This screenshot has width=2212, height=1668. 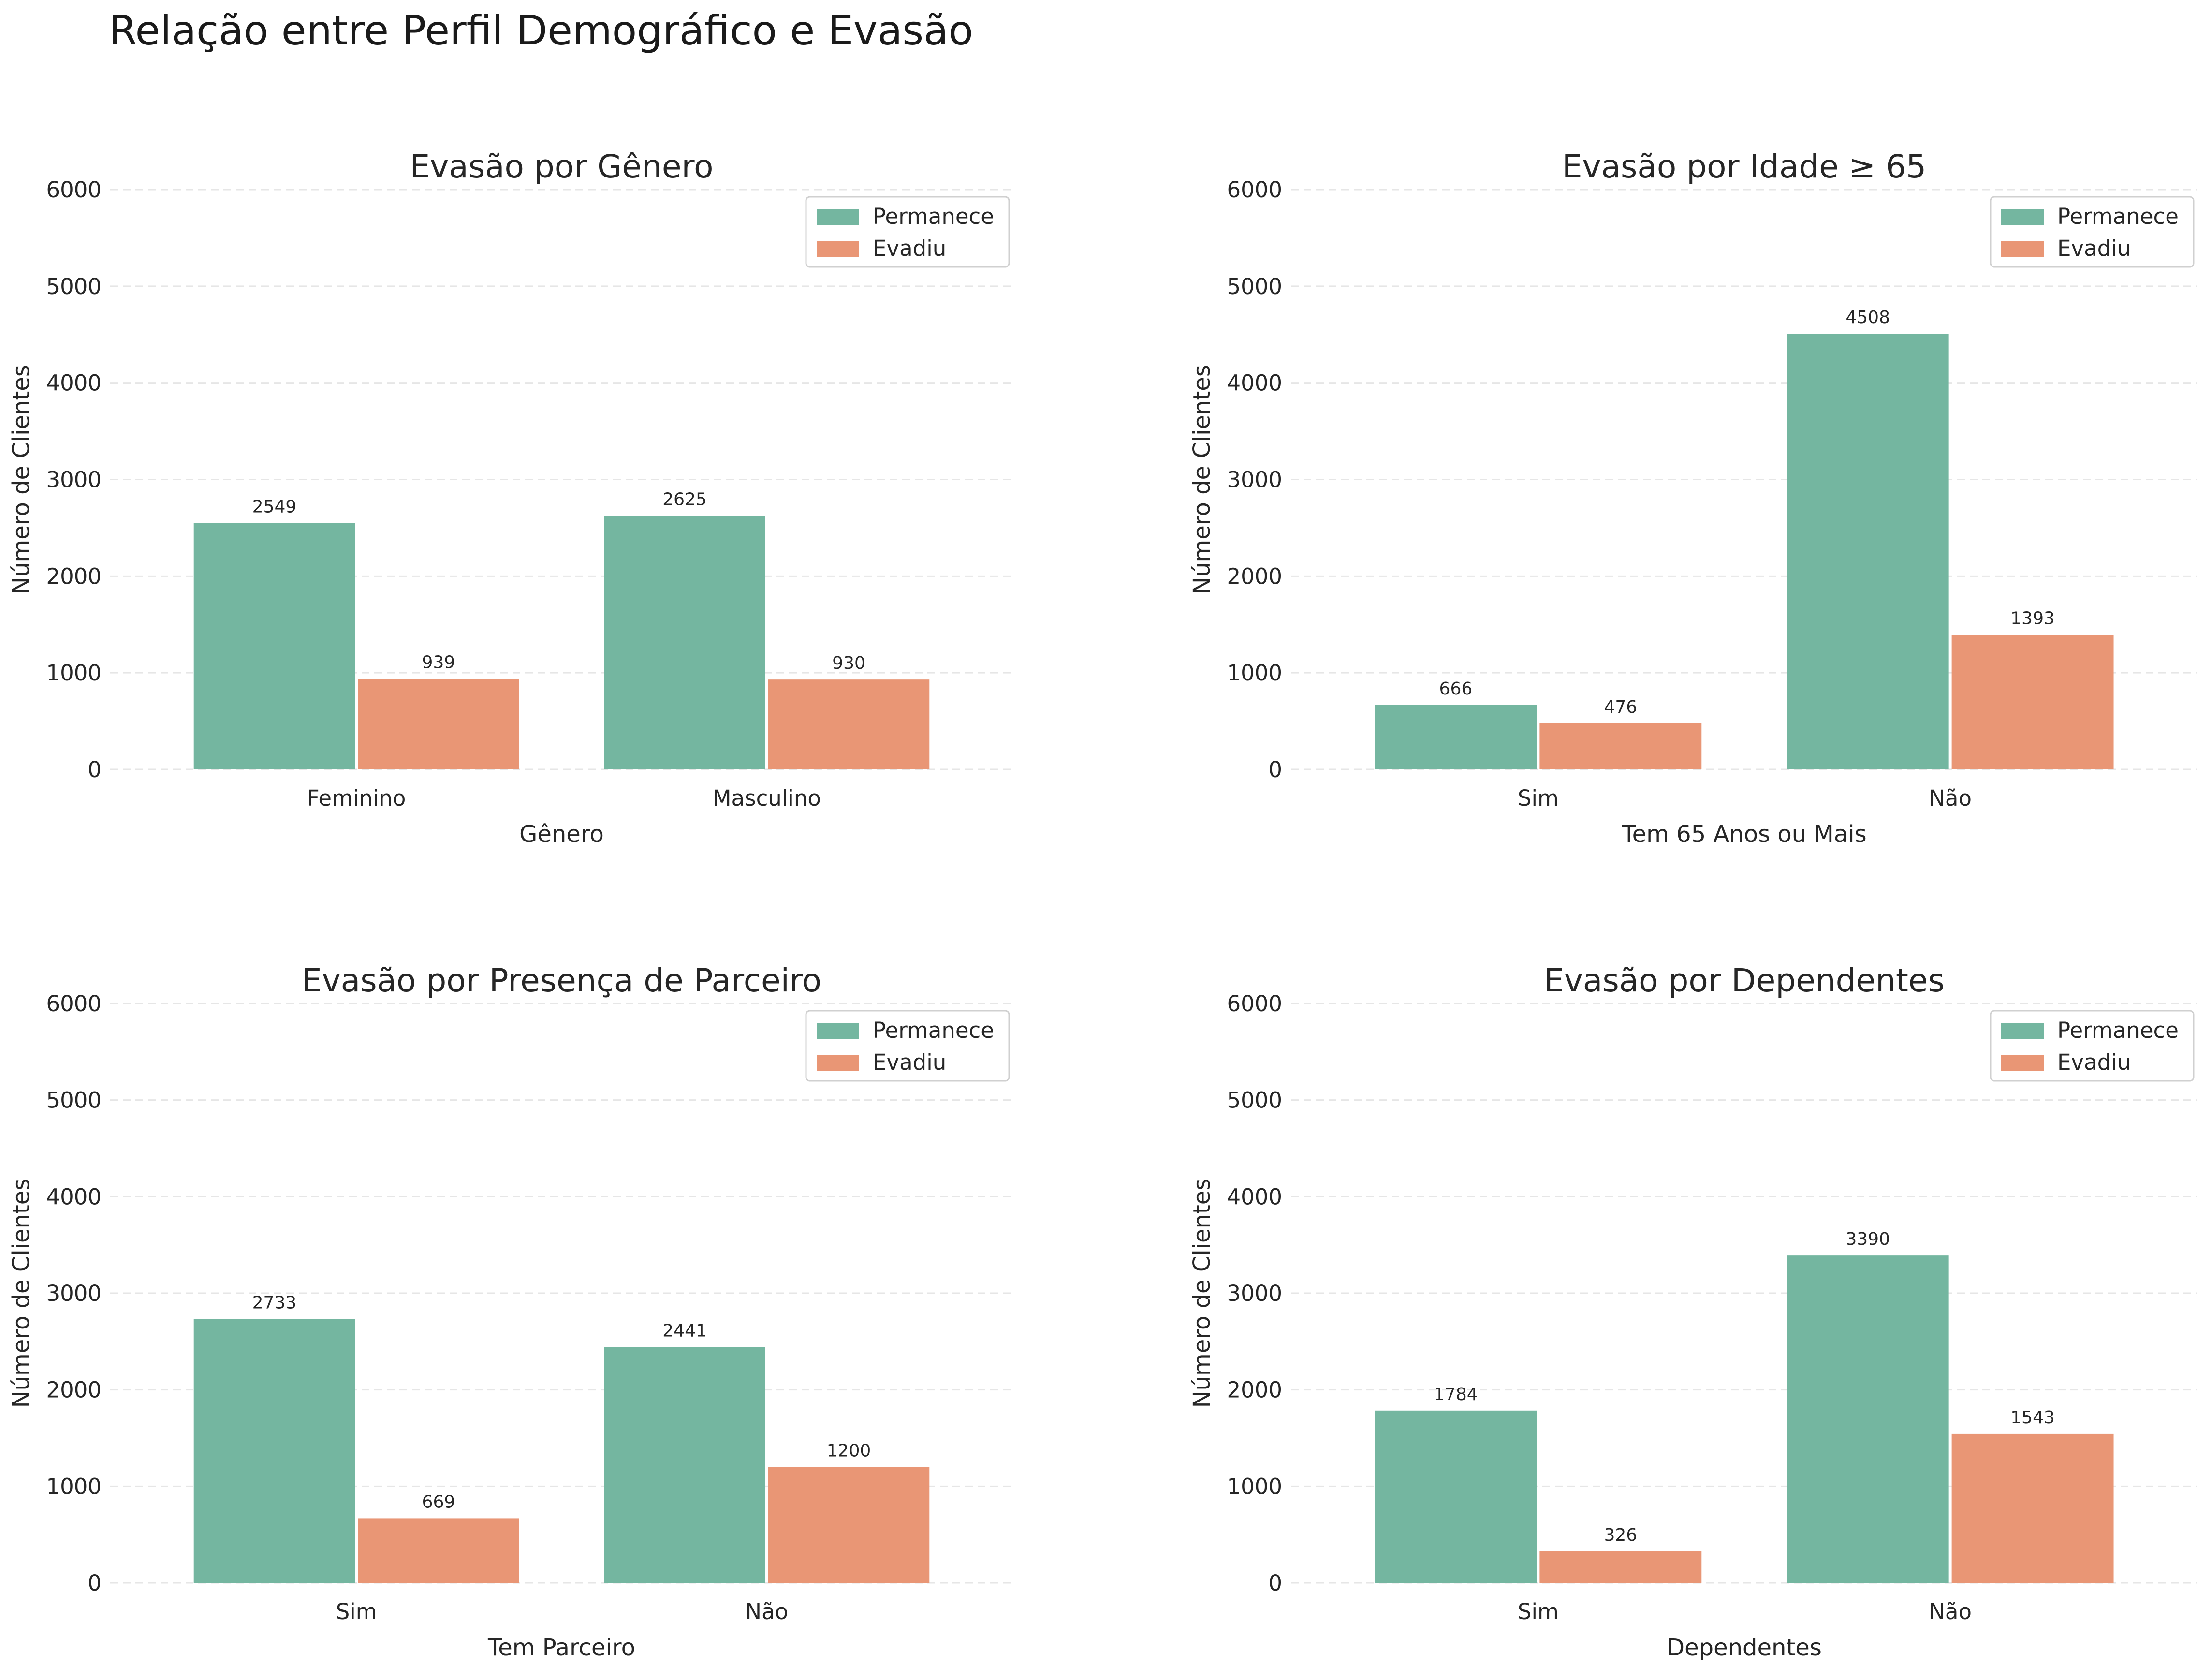 I want to click on bar-value-label: 939, so click(x=439, y=662).